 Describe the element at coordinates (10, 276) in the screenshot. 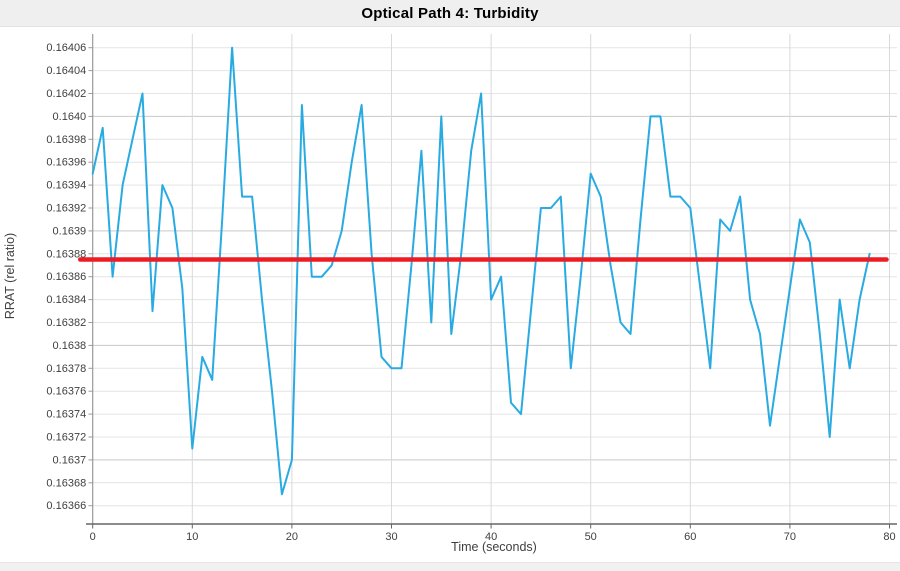

I see `y-axis-title: RRAT (rel ratio)` at that location.